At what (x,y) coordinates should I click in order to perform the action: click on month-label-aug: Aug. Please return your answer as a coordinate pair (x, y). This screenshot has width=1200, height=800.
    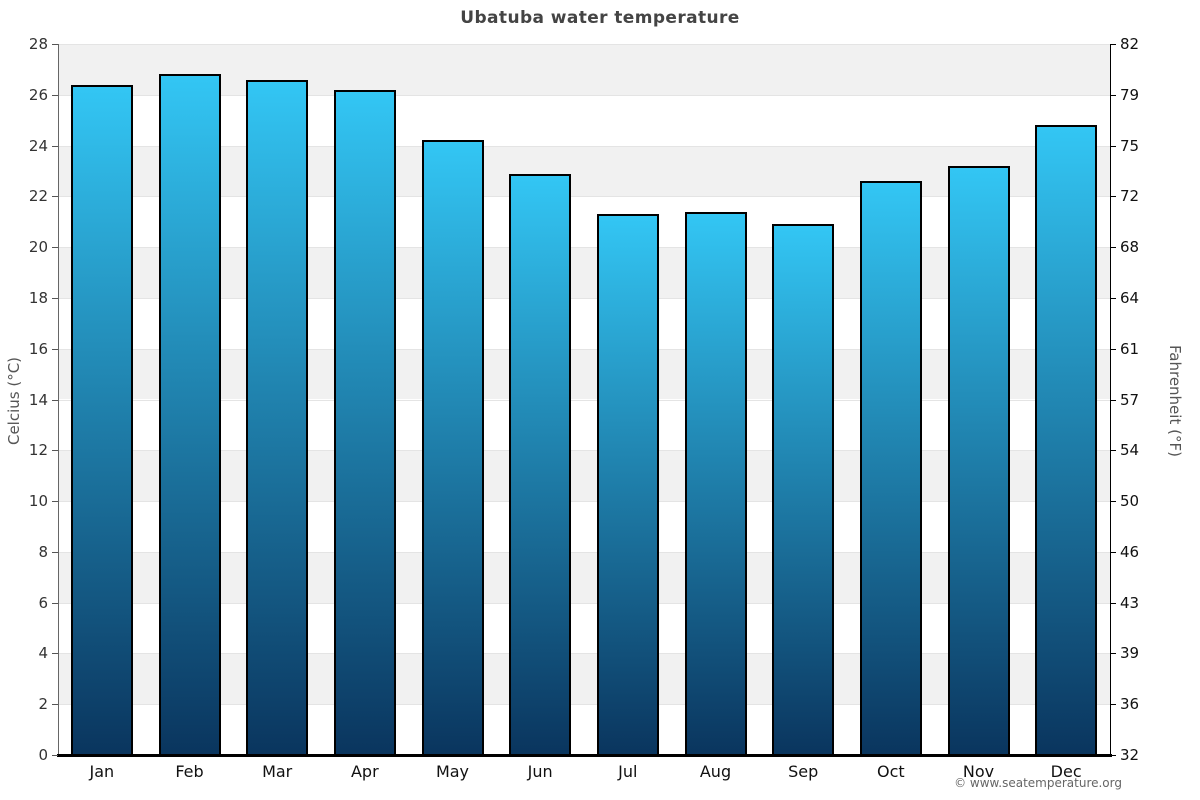
    Looking at the image, I should click on (715, 771).